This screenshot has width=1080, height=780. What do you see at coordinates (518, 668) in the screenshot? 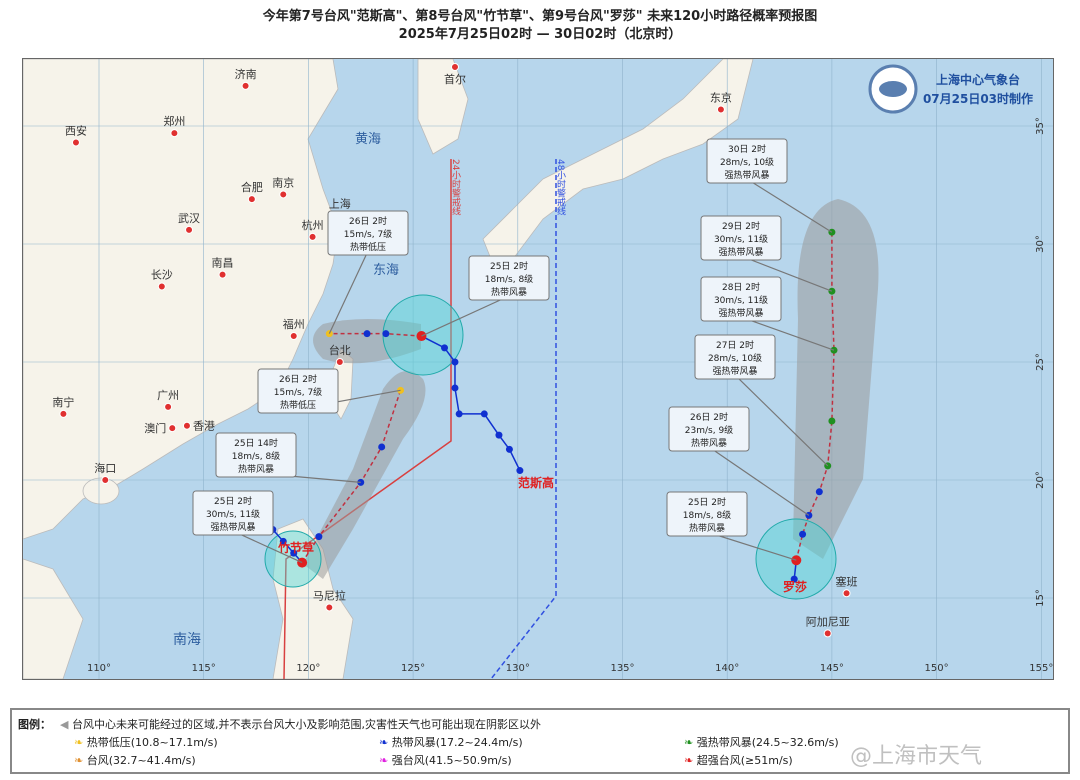
I see `lon-tick: 130°` at bounding box center [518, 668].